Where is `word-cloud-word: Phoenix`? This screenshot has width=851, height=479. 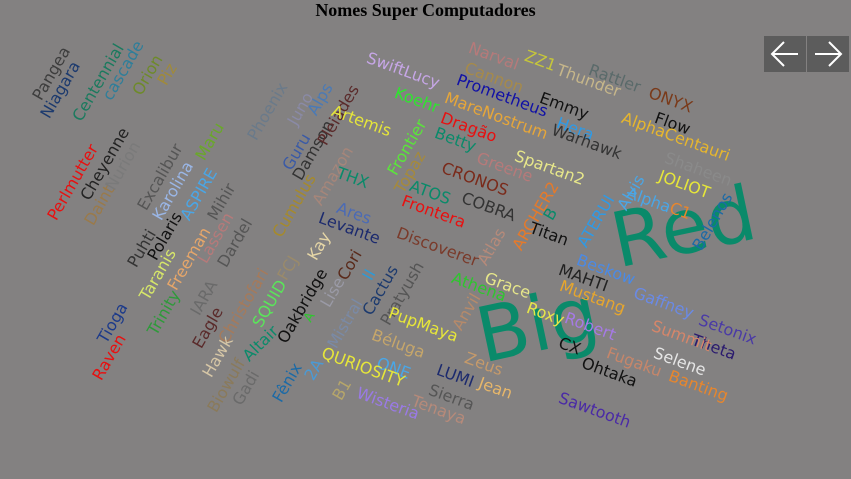 word-cloud-word: Phoenix is located at coordinates (267, 111).